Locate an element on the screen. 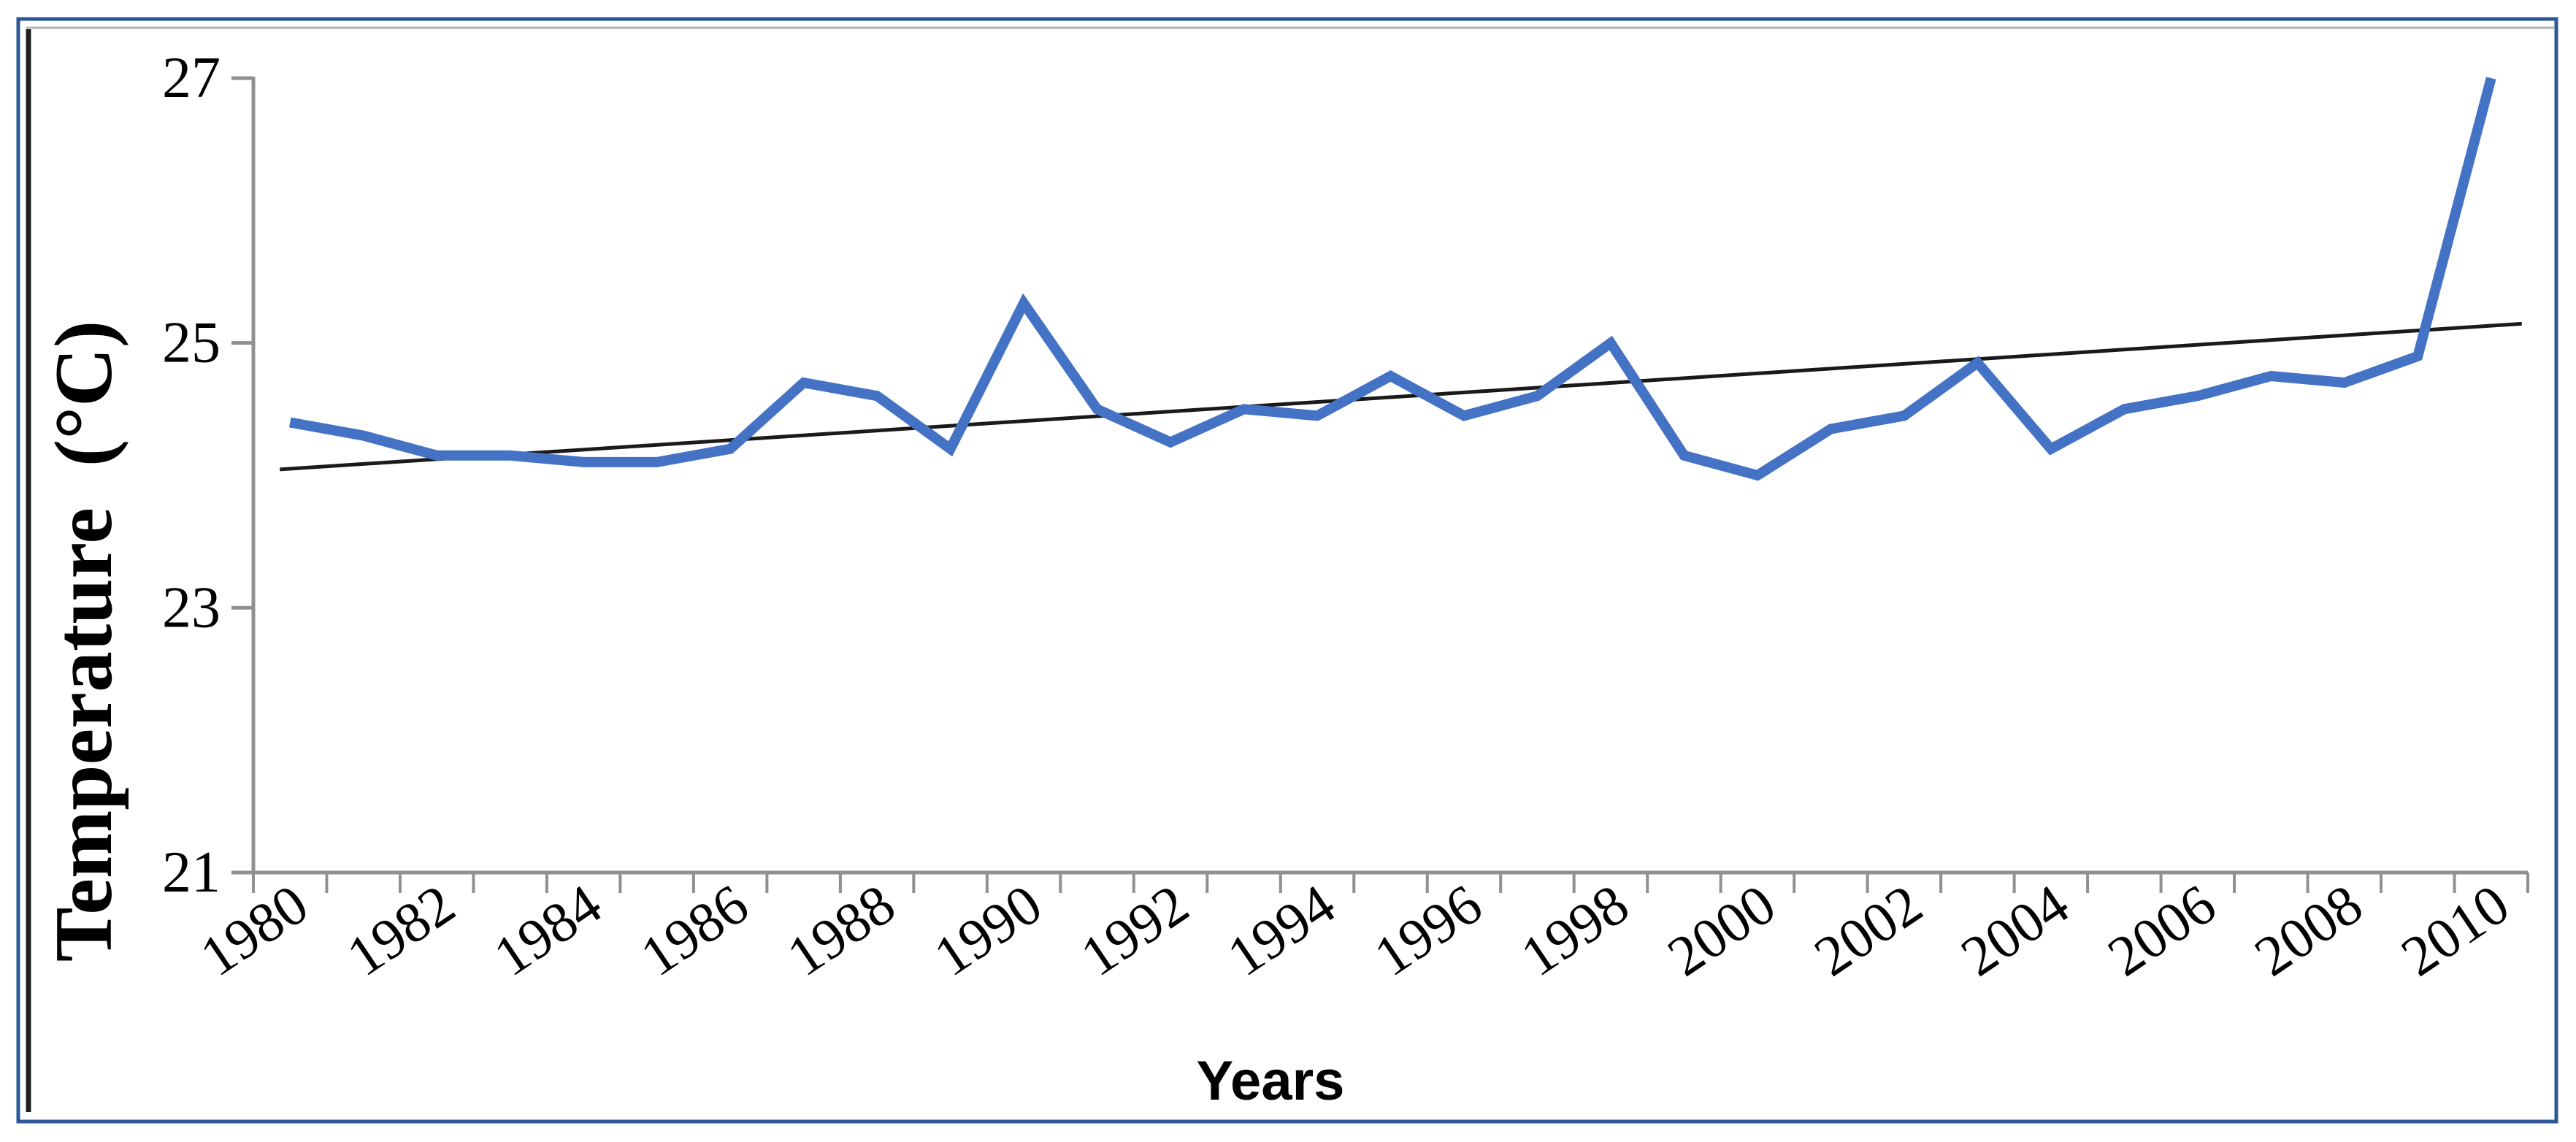 The height and width of the screenshot is (1142, 2576). x-axis-title: Years is located at coordinates (1271, 1081).